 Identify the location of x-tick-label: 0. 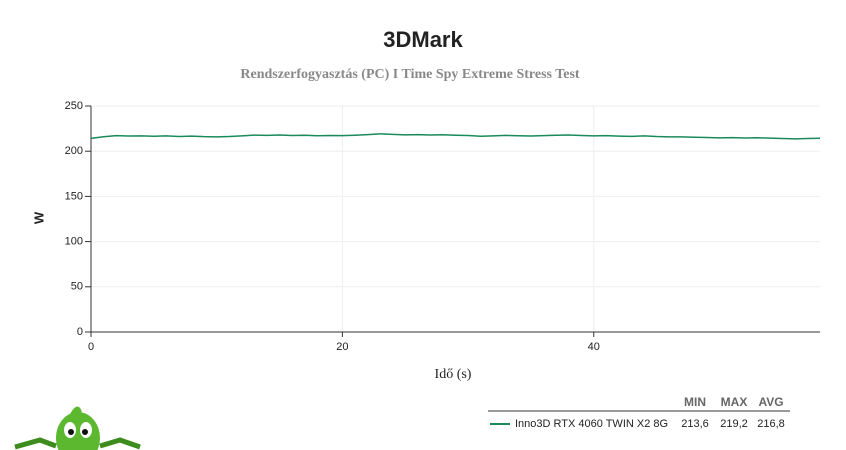
(91, 347).